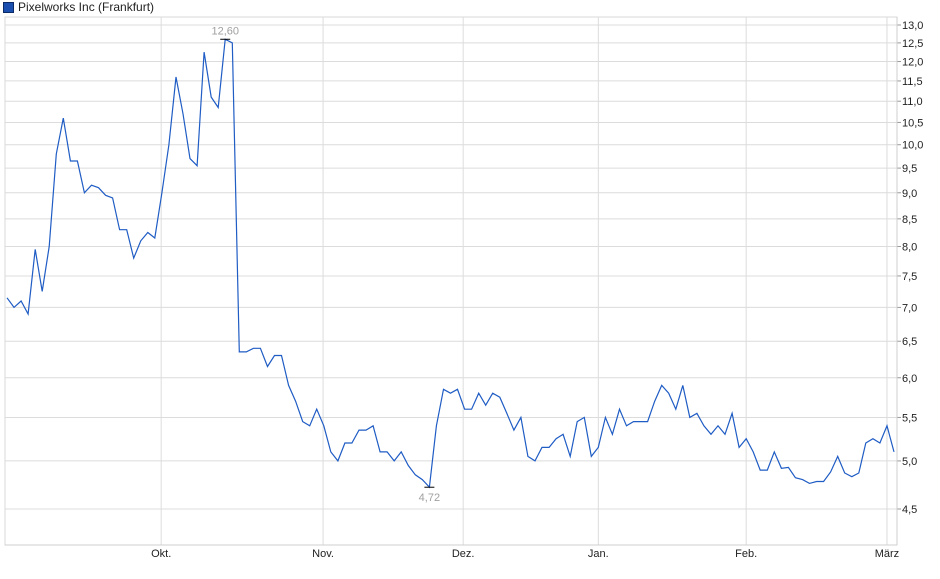 The height and width of the screenshot is (579, 940). I want to click on y-tick-label: 9,5, so click(909, 169).